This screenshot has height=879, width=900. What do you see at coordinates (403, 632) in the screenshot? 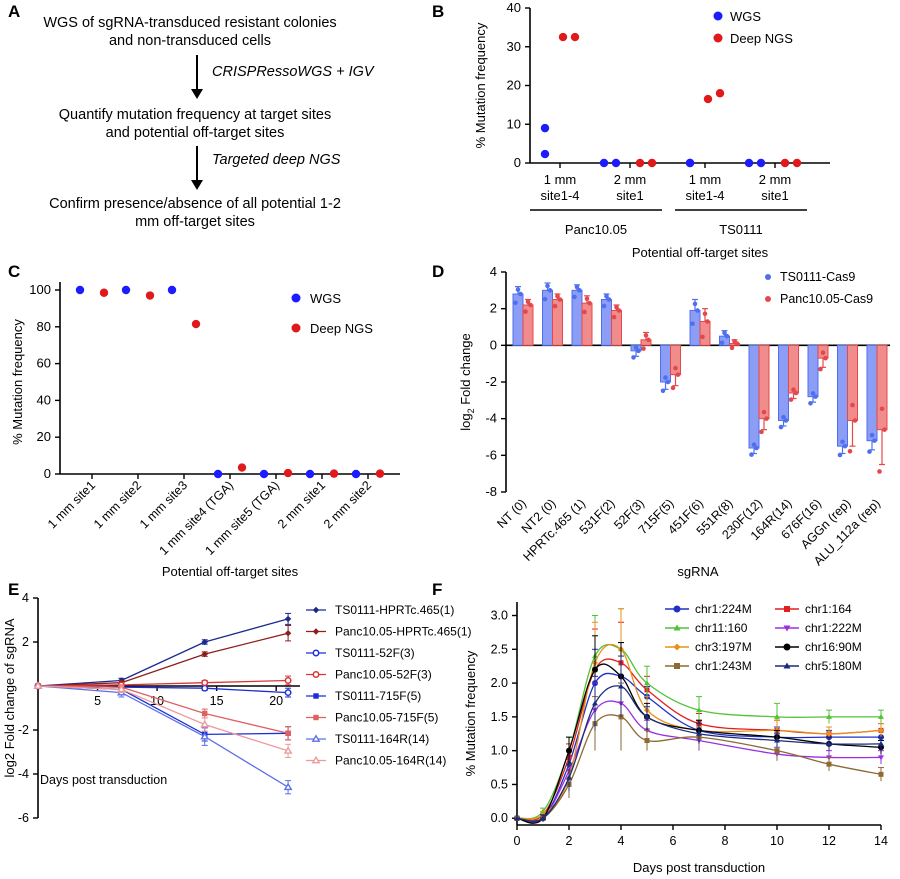
I see `legend-label: Panc10.05-HPRTc.465(1)` at bounding box center [403, 632].